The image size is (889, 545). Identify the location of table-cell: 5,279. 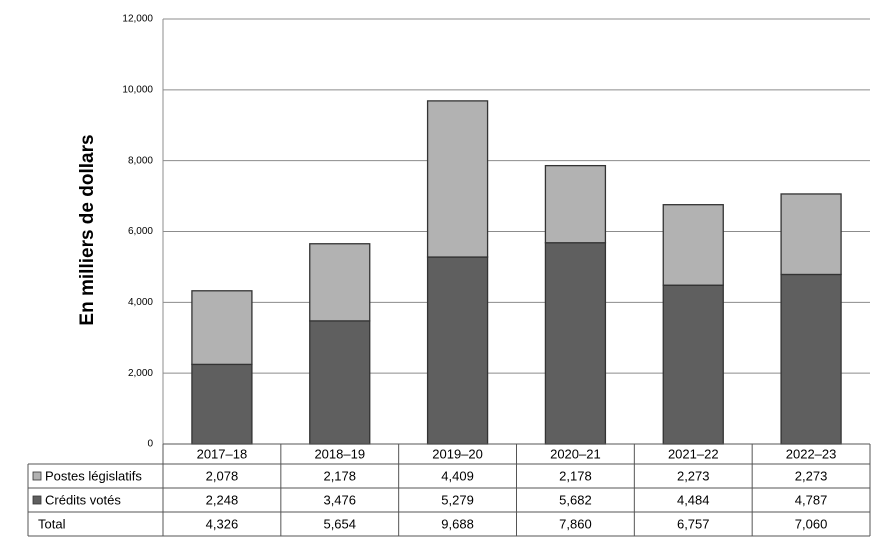
(457, 499).